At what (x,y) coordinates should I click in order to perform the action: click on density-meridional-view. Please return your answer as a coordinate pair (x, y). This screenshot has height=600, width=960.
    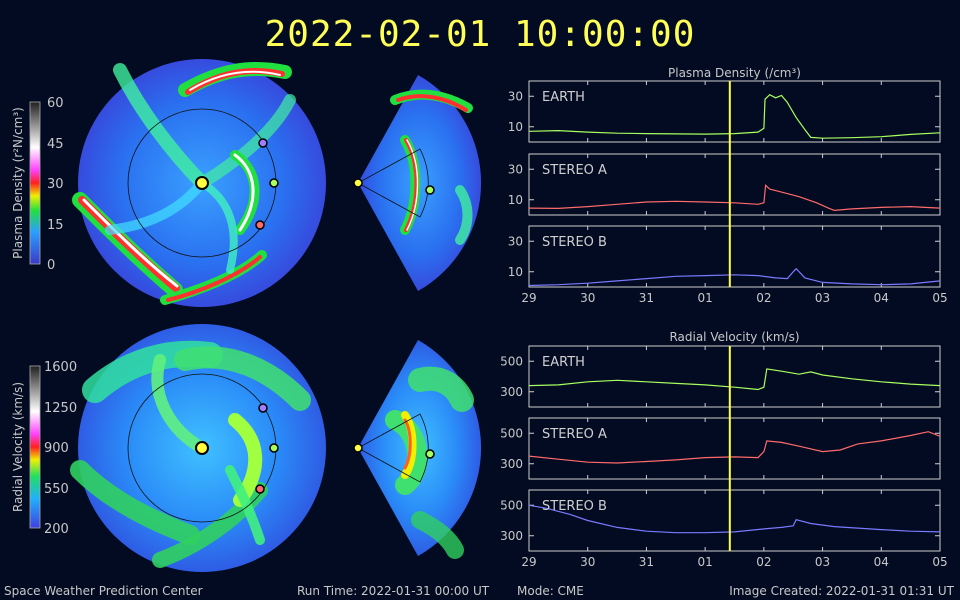
    Looking at the image, I should click on (417, 183).